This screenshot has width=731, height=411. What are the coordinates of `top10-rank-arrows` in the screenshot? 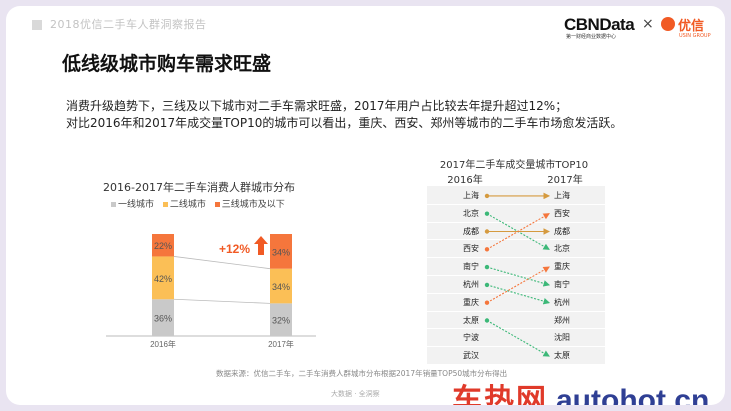 It's located at (517, 274).